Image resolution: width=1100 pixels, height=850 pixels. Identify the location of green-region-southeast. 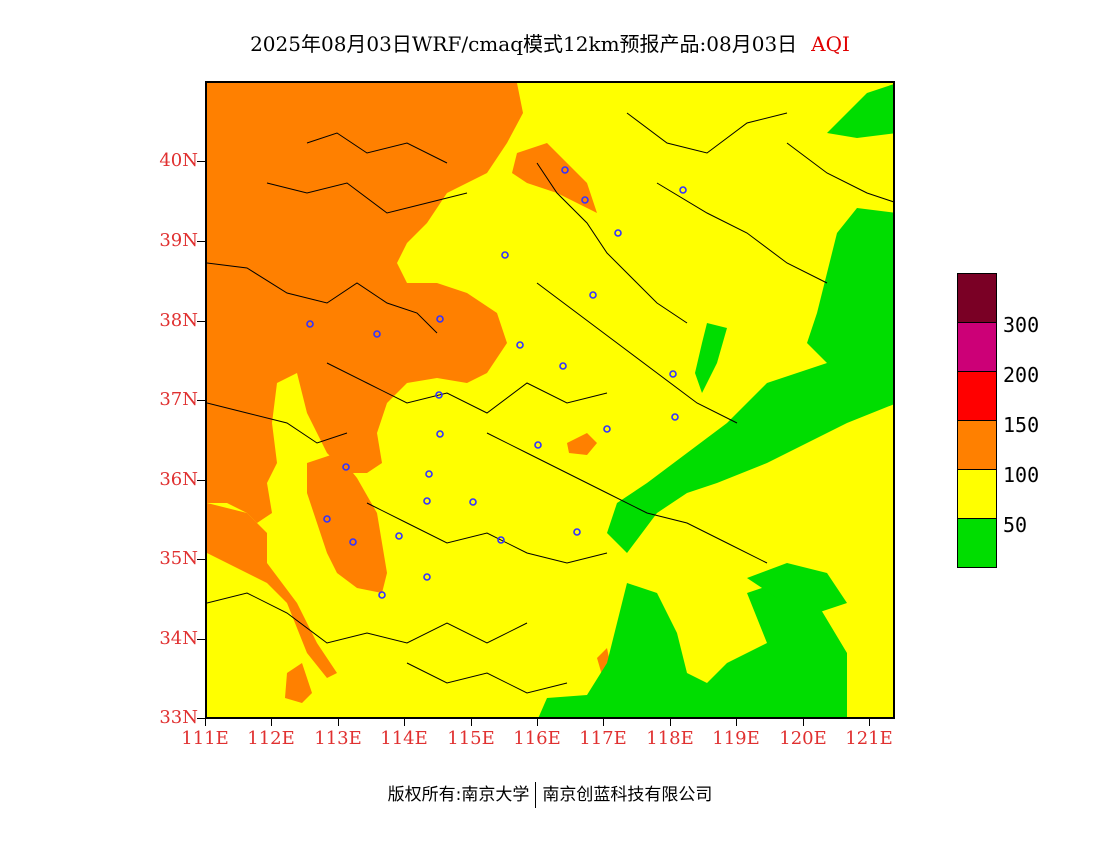
(797, 588).